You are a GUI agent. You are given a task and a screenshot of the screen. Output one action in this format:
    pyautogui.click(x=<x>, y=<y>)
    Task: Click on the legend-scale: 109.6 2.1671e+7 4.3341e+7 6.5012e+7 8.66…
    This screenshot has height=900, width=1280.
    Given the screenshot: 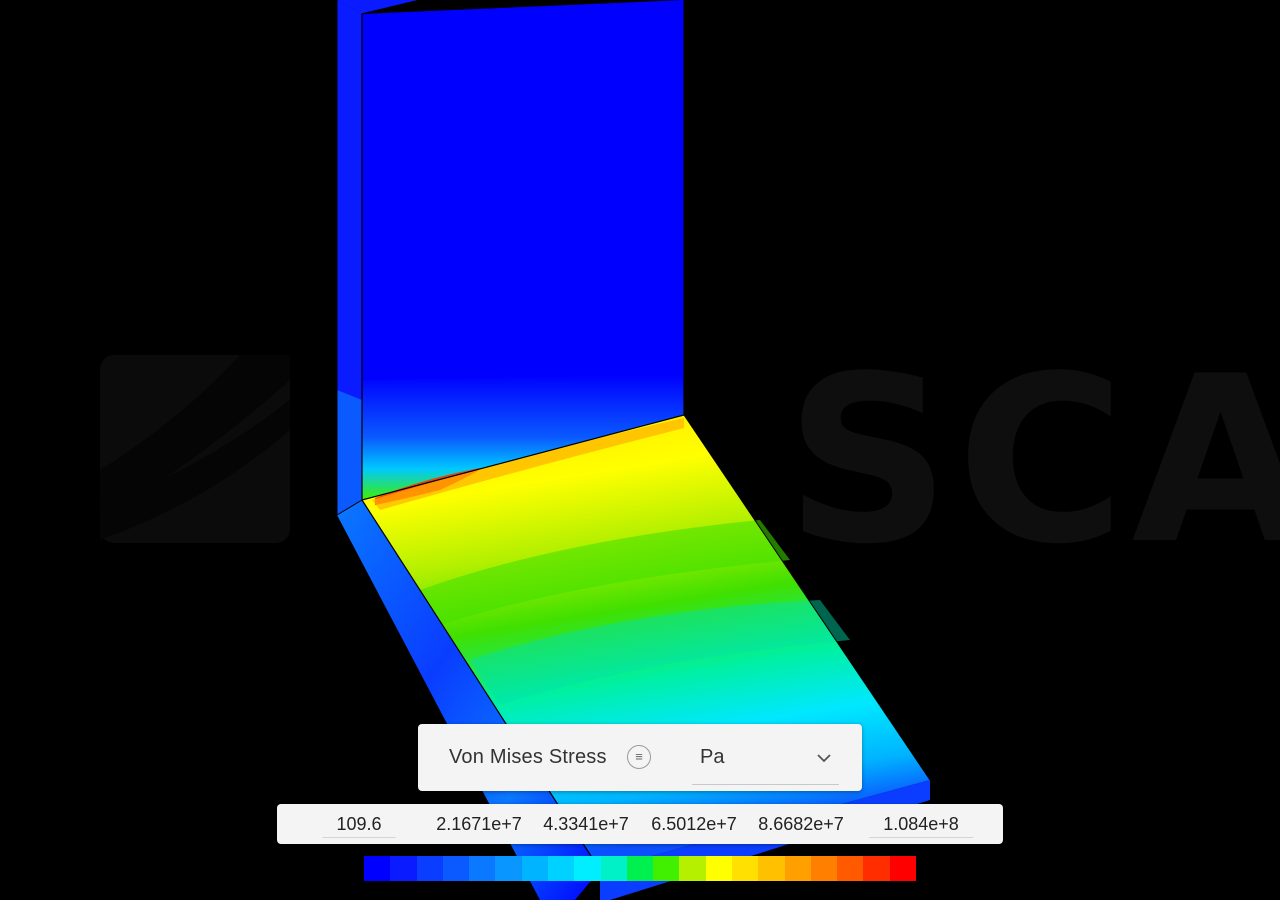 What is the action you would take?
    pyautogui.click(x=640, y=824)
    